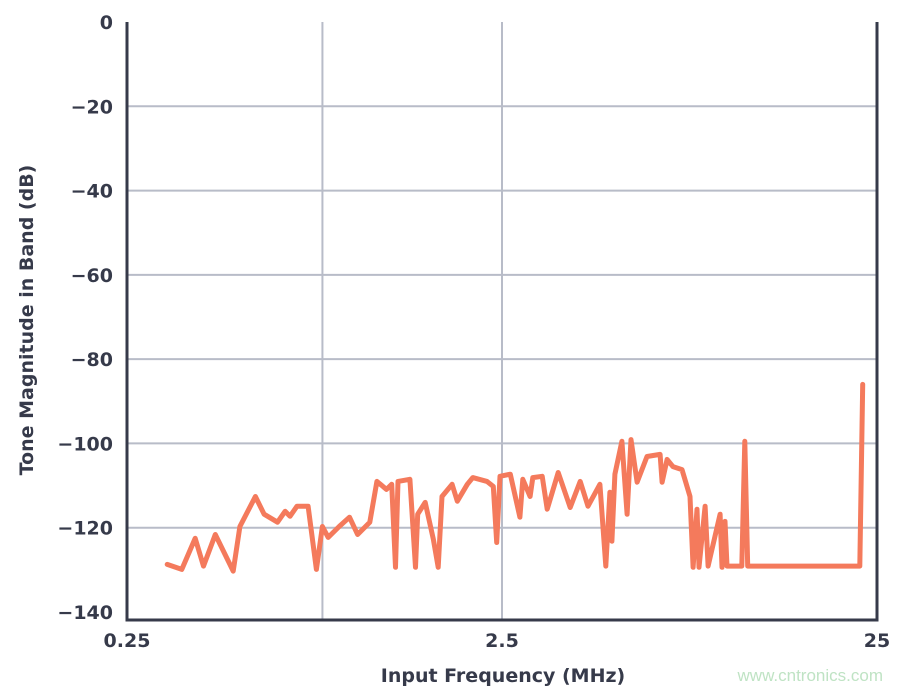 The image size is (903, 691). What do you see at coordinates (85, 529) in the screenshot?
I see `y-tick-label: −120` at bounding box center [85, 529].